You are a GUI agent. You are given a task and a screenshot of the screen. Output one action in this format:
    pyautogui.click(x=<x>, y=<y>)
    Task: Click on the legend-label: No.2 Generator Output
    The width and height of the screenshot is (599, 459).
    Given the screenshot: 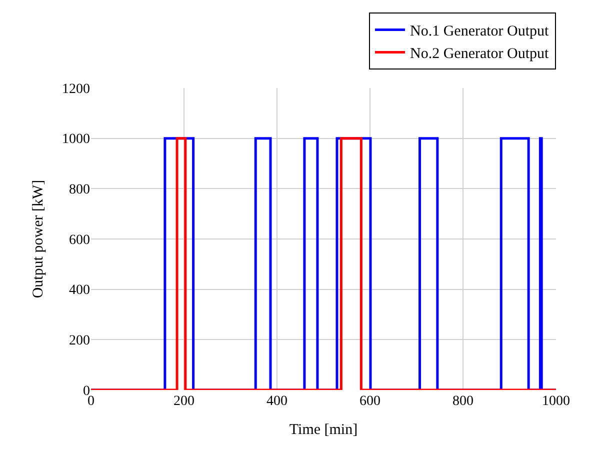 What is the action you would take?
    pyautogui.click(x=480, y=54)
    